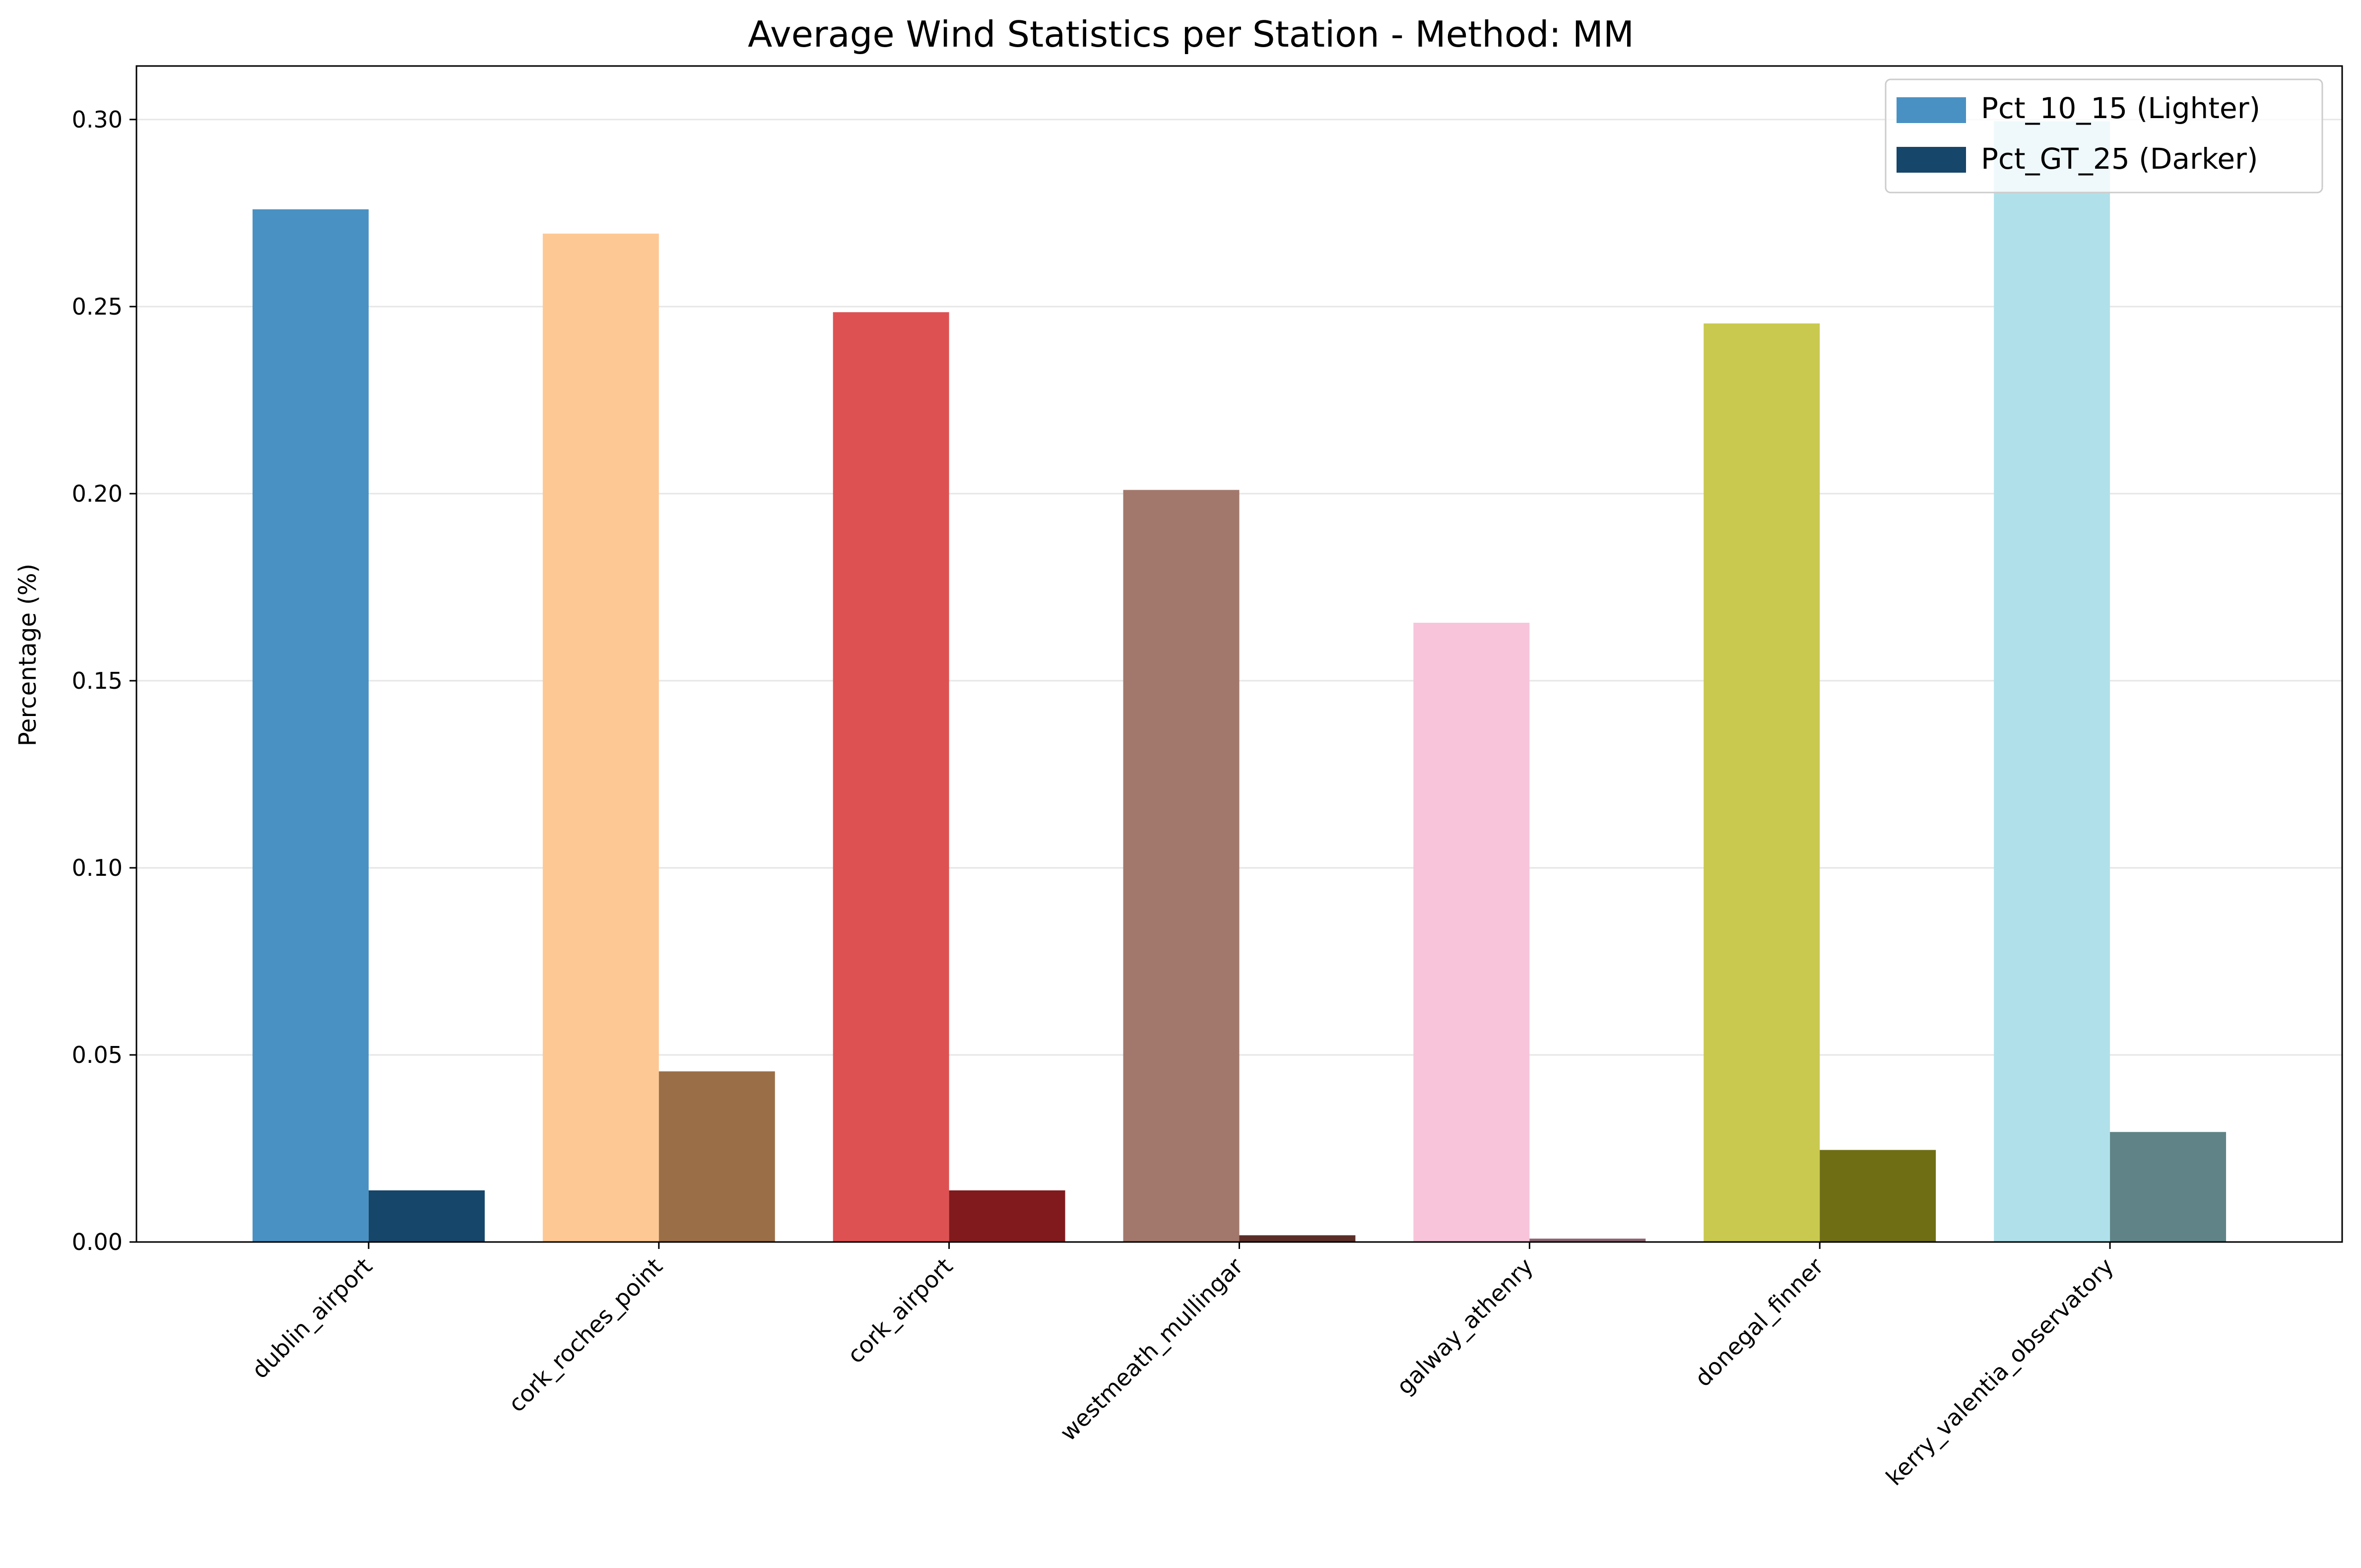  Describe the element at coordinates (97, 680) in the screenshot. I see `y-tick-label: 0.15` at that location.